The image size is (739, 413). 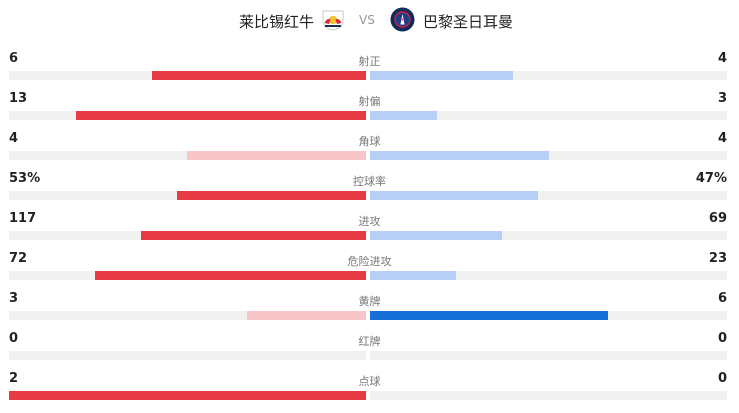 What do you see at coordinates (369, 261) in the screenshot?
I see `stat-label: 危险进攻` at bounding box center [369, 261].